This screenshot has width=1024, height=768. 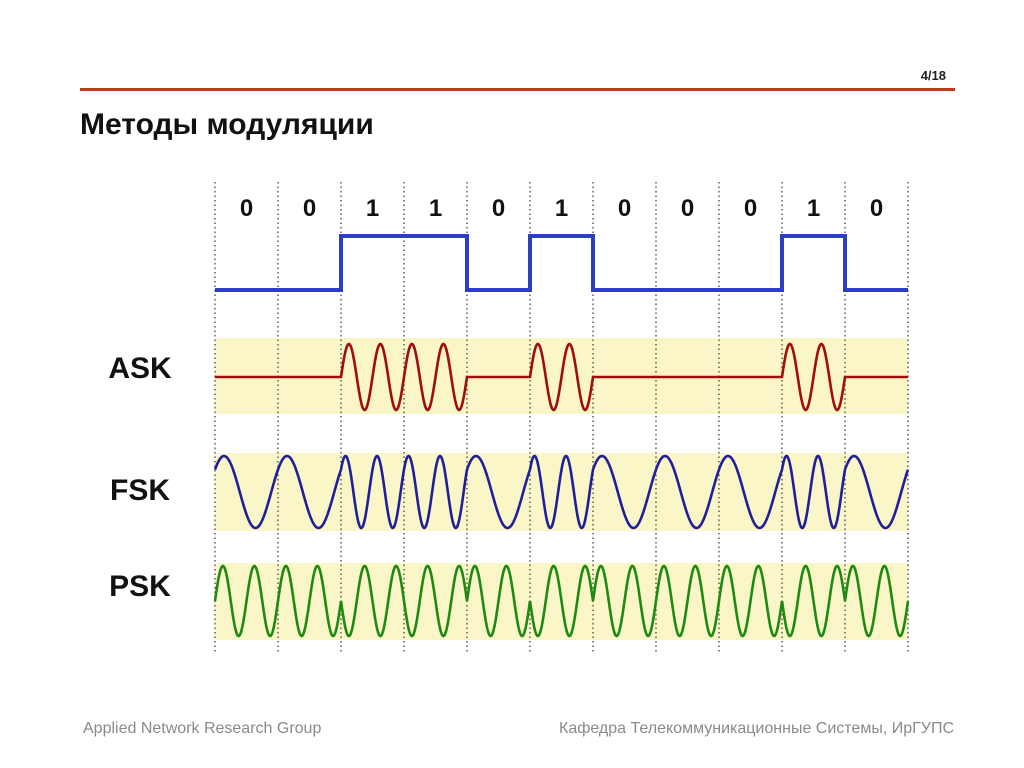 What do you see at coordinates (561, 377) in the screenshot?
I see `ask-waveform` at bounding box center [561, 377].